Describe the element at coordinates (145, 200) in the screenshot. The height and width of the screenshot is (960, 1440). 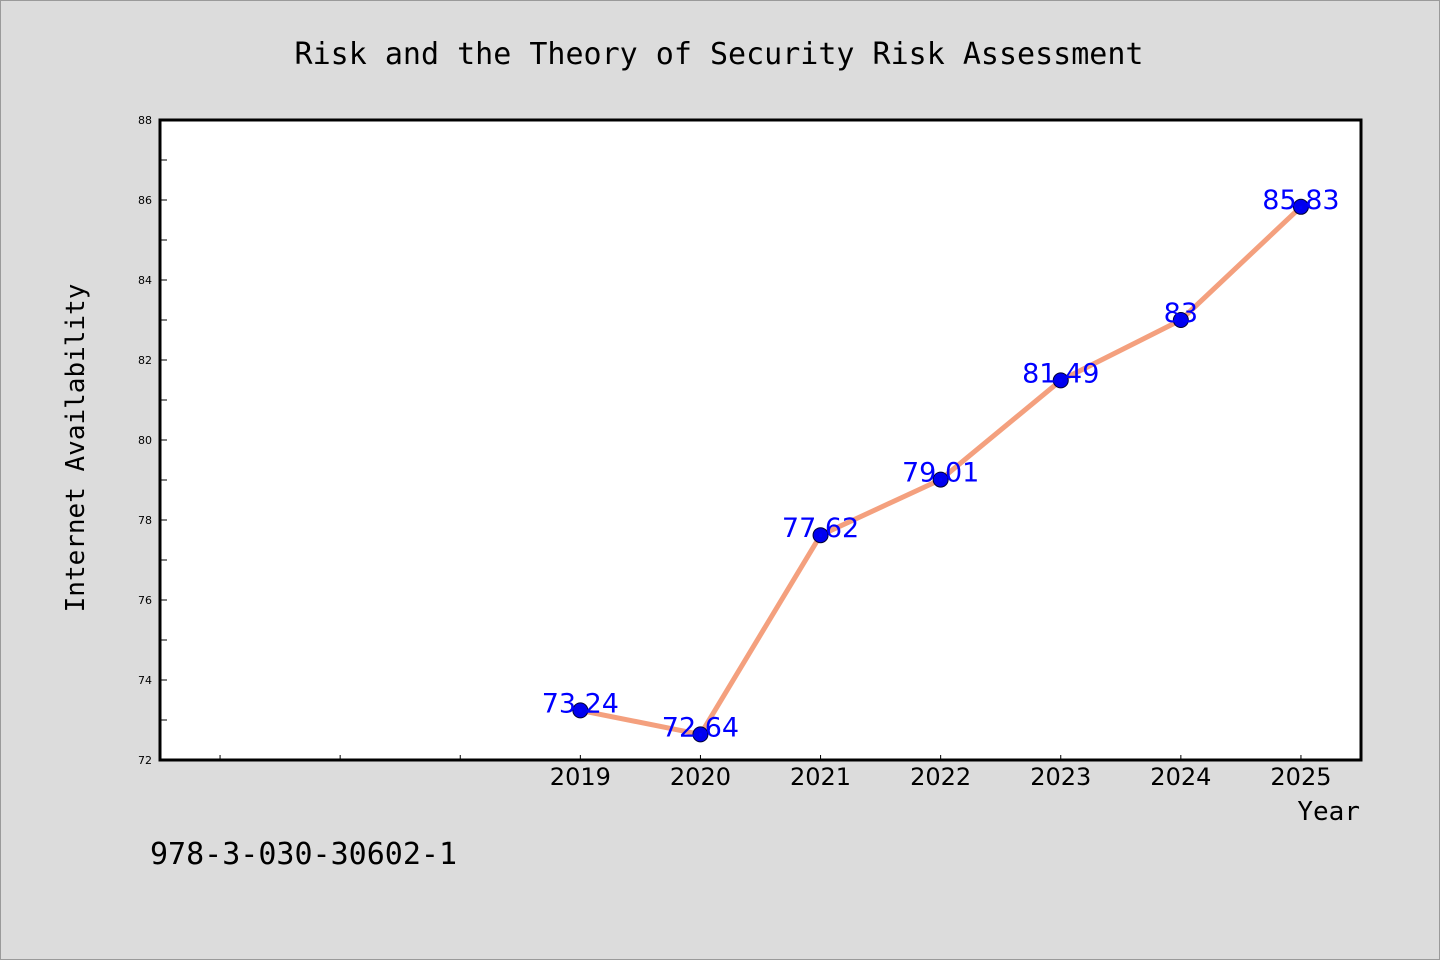
I see `y-tick-label: 86` at that location.